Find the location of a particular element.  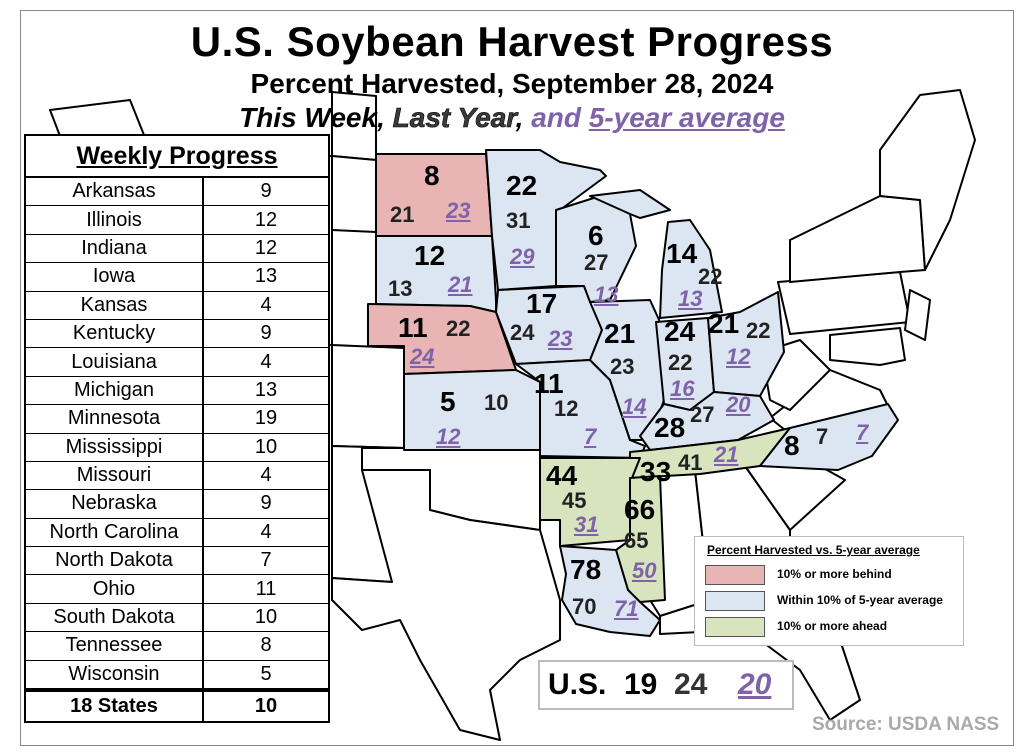

south-dakota-last-year: 13 is located at coordinates (400, 288).